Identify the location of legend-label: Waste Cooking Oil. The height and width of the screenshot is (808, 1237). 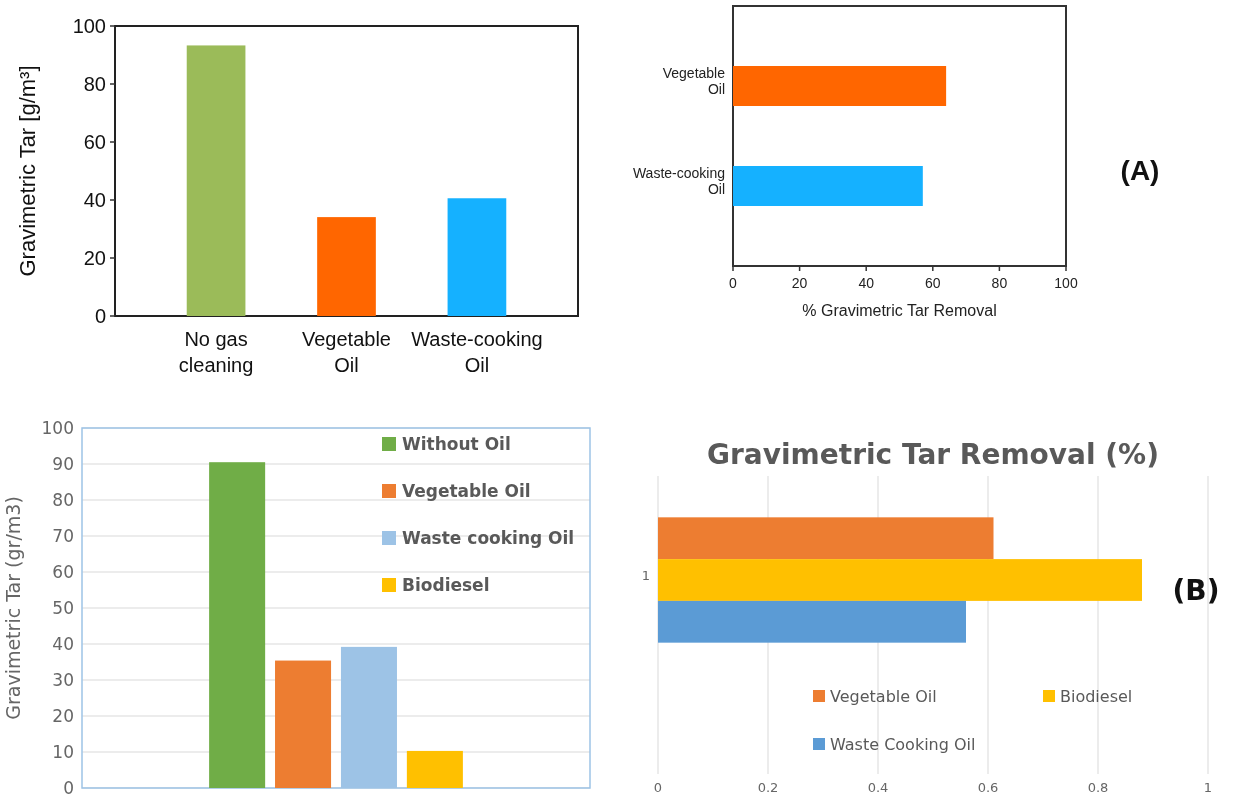
(903, 744).